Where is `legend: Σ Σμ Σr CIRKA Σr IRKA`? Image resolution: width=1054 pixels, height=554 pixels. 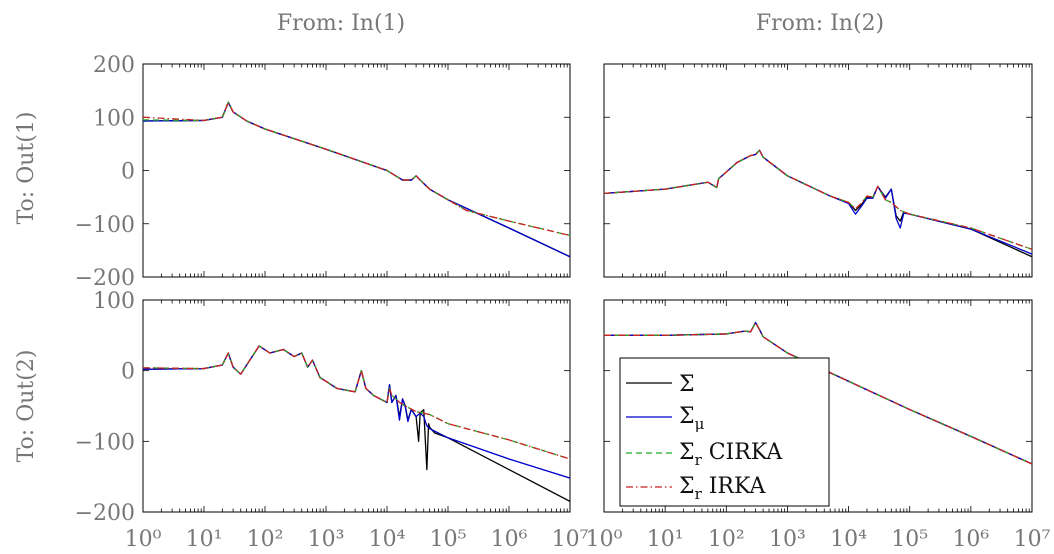
legend: Σ Σμ Σr CIRKA Σr IRKA is located at coordinates (724, 432).